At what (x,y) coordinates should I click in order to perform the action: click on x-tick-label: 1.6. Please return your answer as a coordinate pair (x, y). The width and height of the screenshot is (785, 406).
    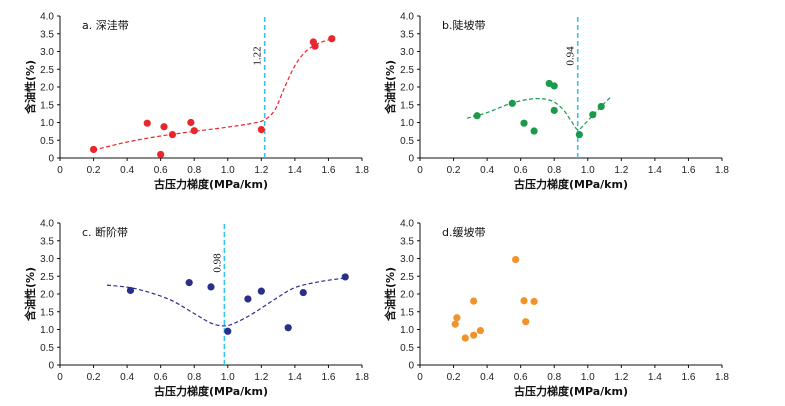
    Looking at the image, I should click on (688, 377).